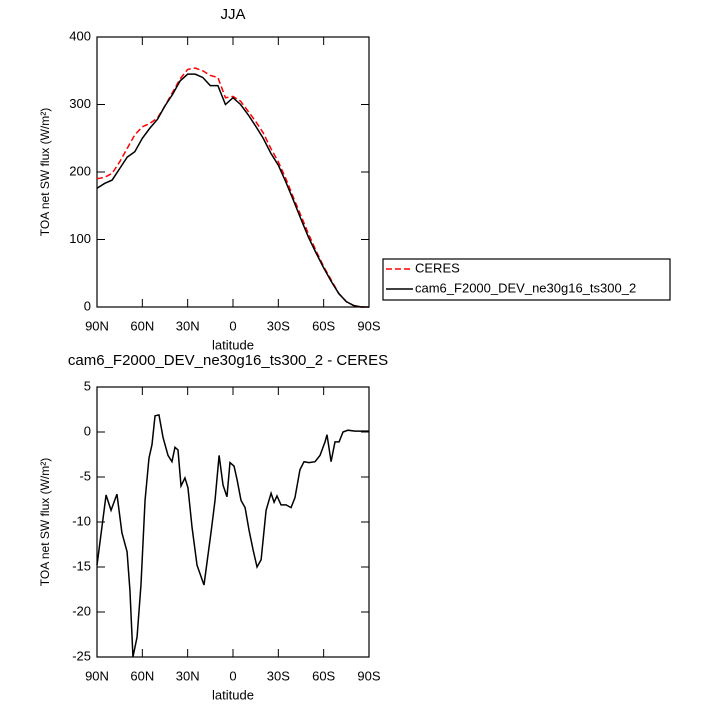 This screenshot has width=708, height=708. I want to click on y-tick-label: -20, so click(81, 610).